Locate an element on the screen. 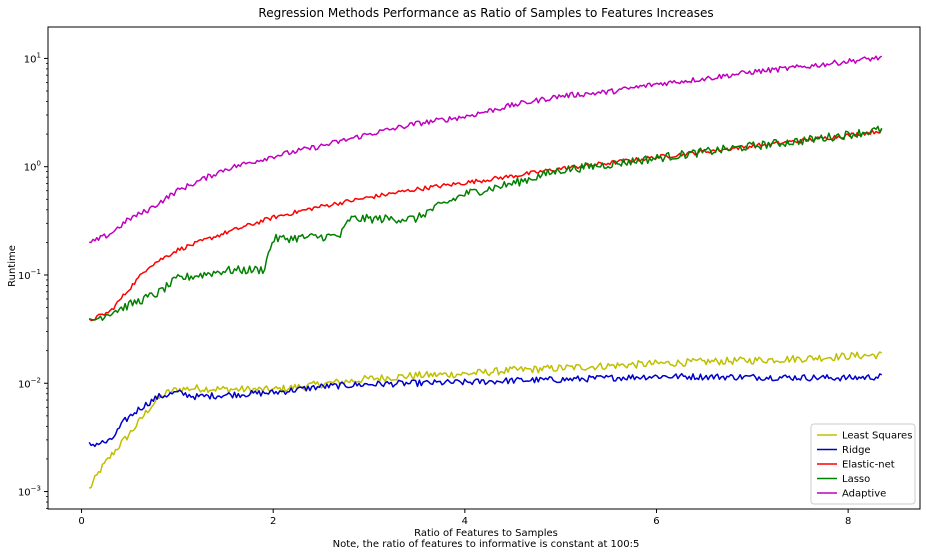 The height and width of the screenshot is (554, 926). y-tick-label: 10⁻¹ is located at coordinates (29, 275).